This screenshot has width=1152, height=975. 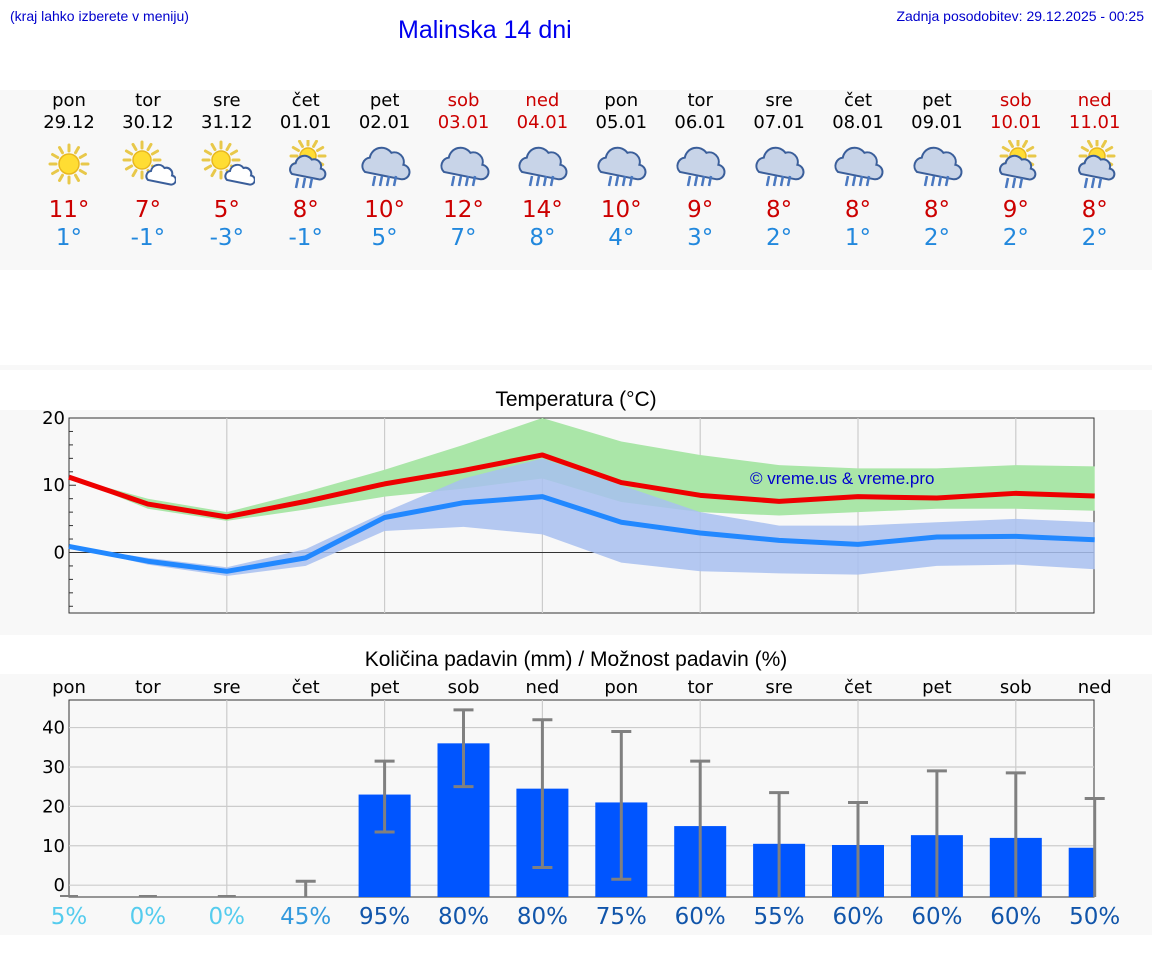 I want to click on day-date: 11.01, so click(x=1094, y=122).